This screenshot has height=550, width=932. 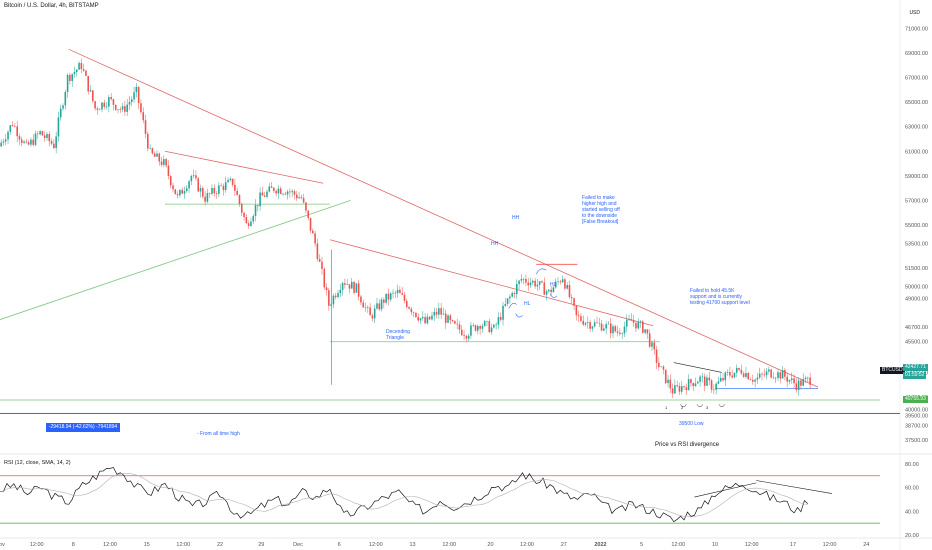 I want to click on current-price-badge: 42427.71, so click(x=915, y=367).